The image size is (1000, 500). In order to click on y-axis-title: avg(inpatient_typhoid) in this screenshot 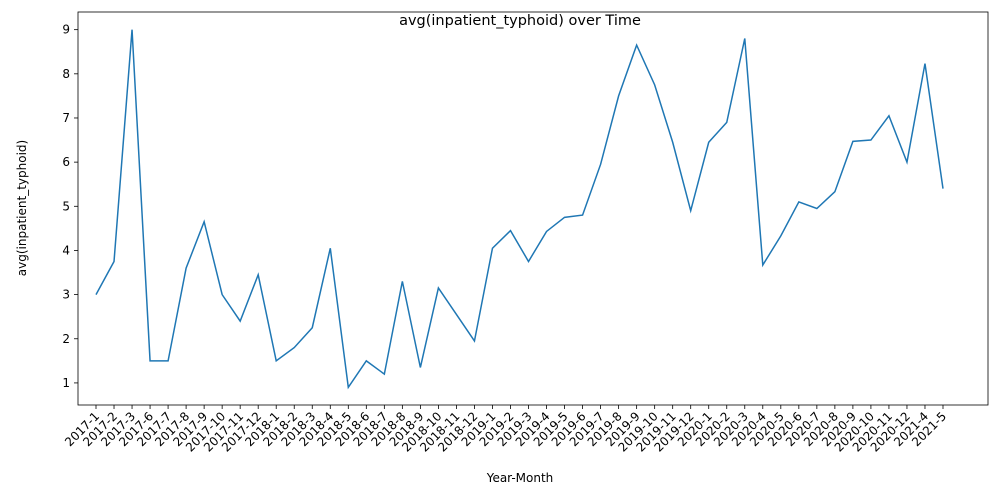, I will do `click(22, 208)`.